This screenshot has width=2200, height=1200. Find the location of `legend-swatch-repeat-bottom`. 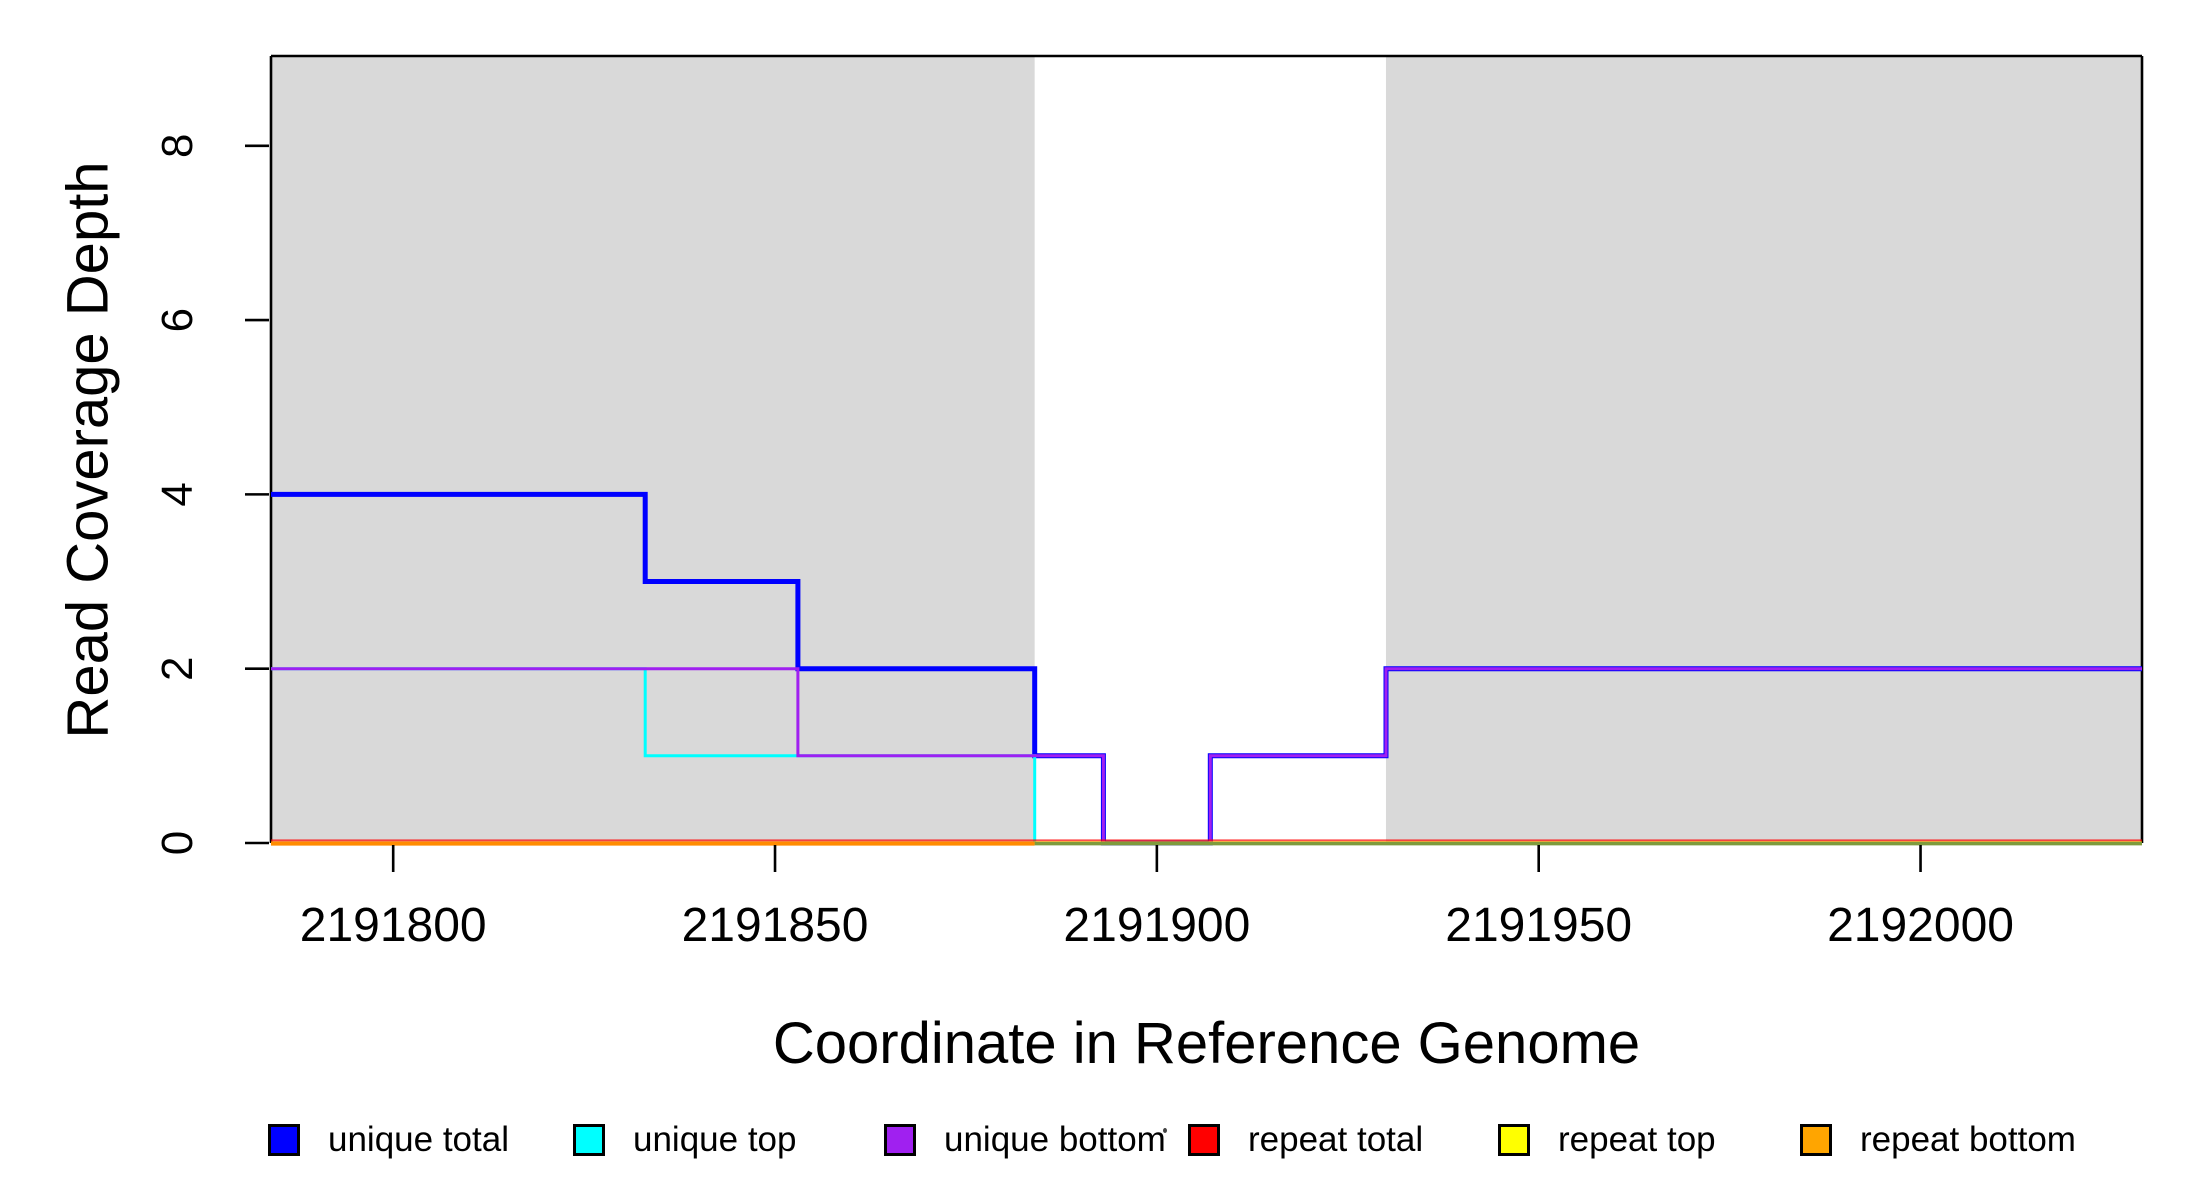

legend-swatch-repeat-bottom is located at coordinates (1816, 1140).